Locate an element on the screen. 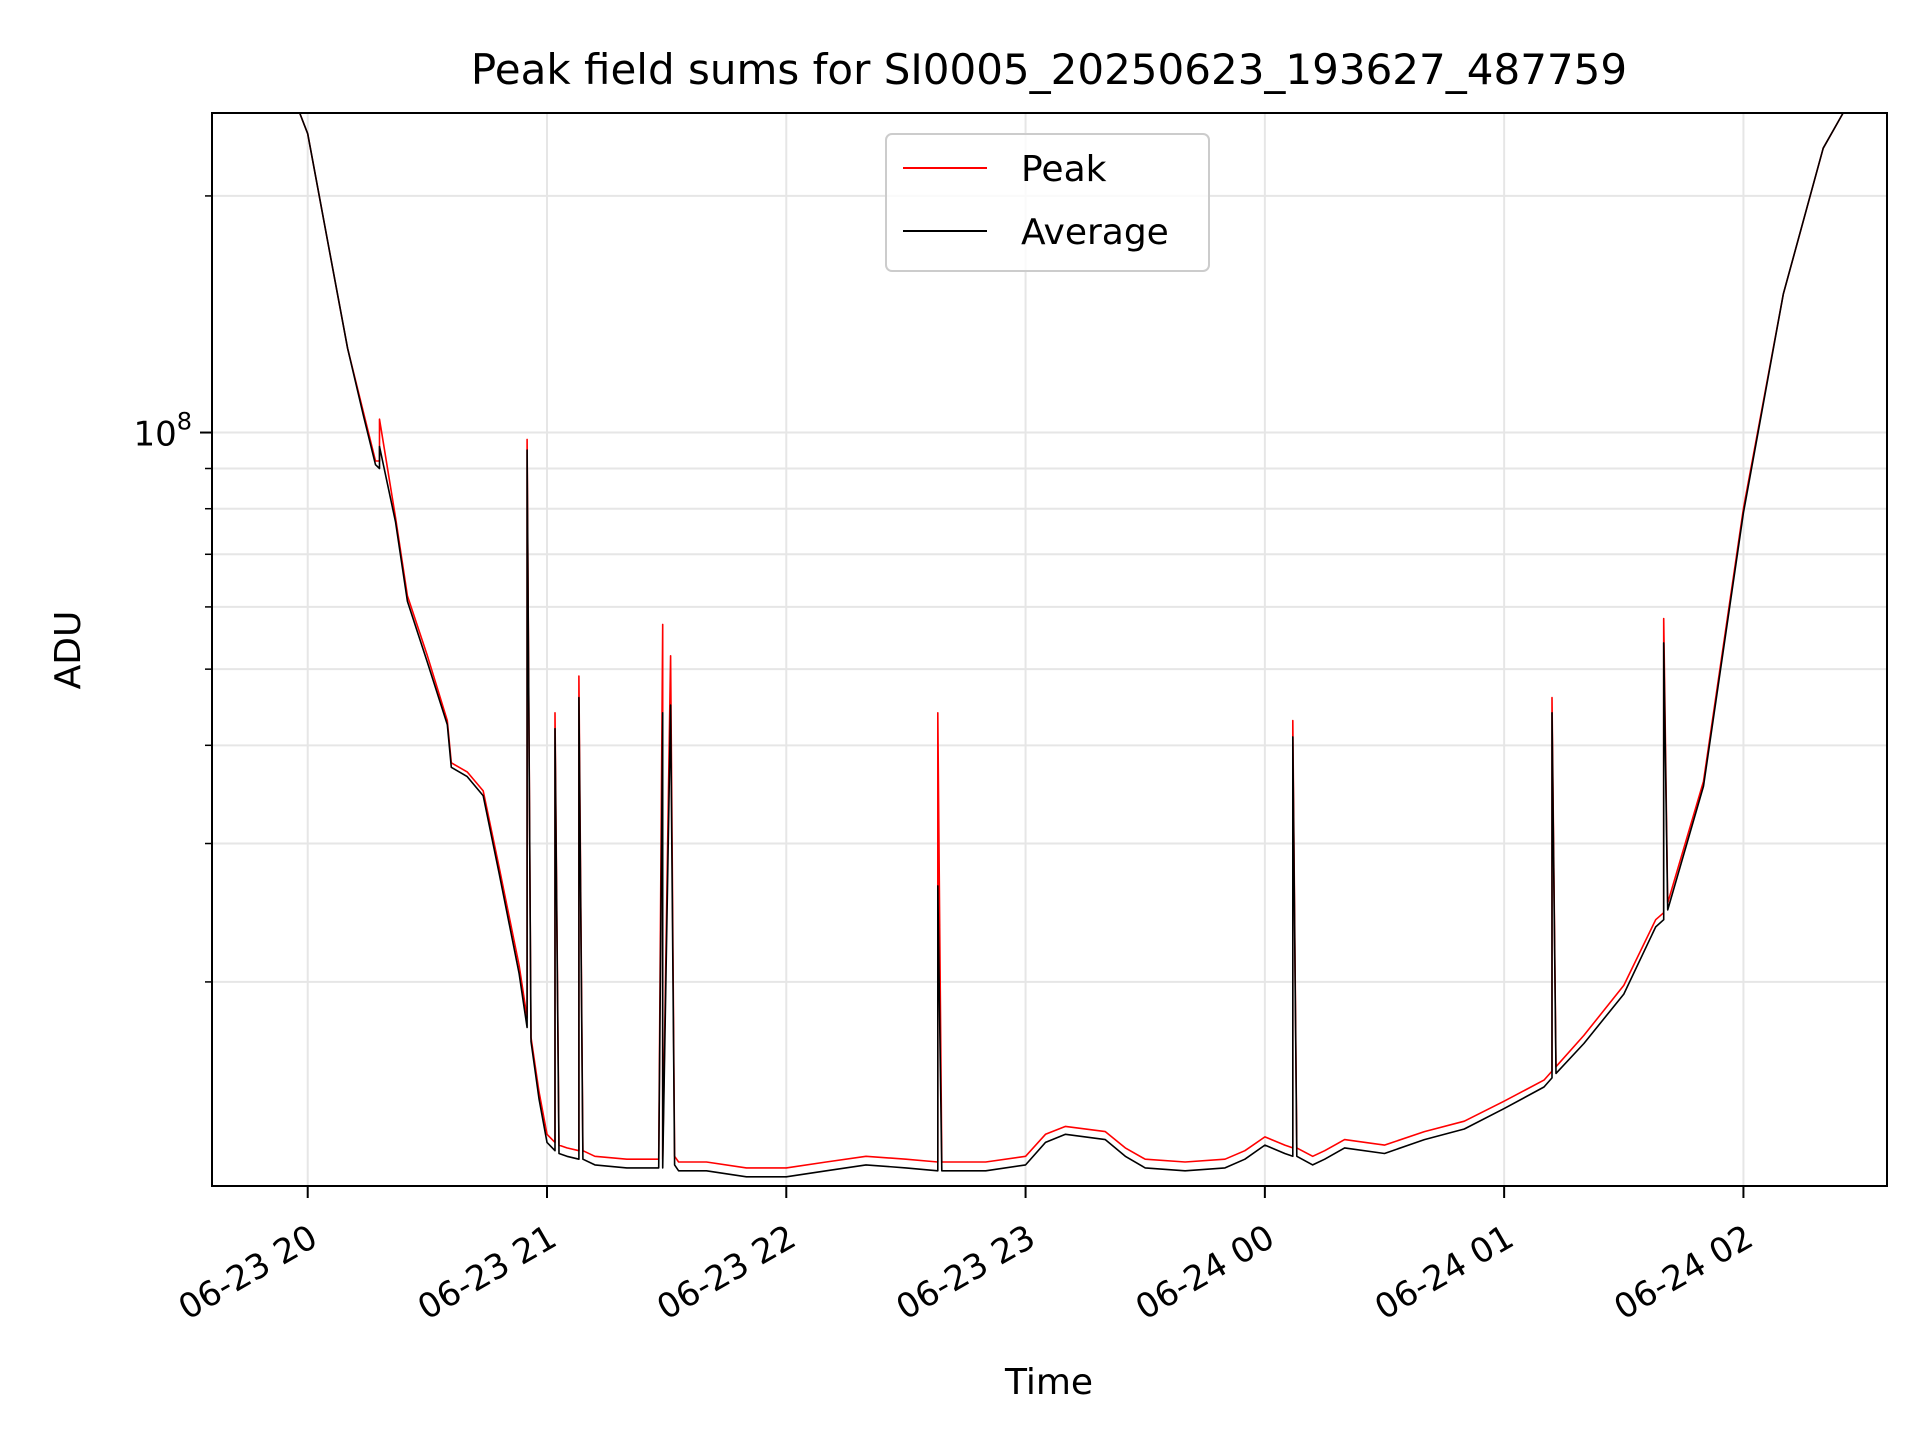 The width and height of the screenshot is (1920, 1440). x-axis-label: Time is located at coordinates (1048, 1382).